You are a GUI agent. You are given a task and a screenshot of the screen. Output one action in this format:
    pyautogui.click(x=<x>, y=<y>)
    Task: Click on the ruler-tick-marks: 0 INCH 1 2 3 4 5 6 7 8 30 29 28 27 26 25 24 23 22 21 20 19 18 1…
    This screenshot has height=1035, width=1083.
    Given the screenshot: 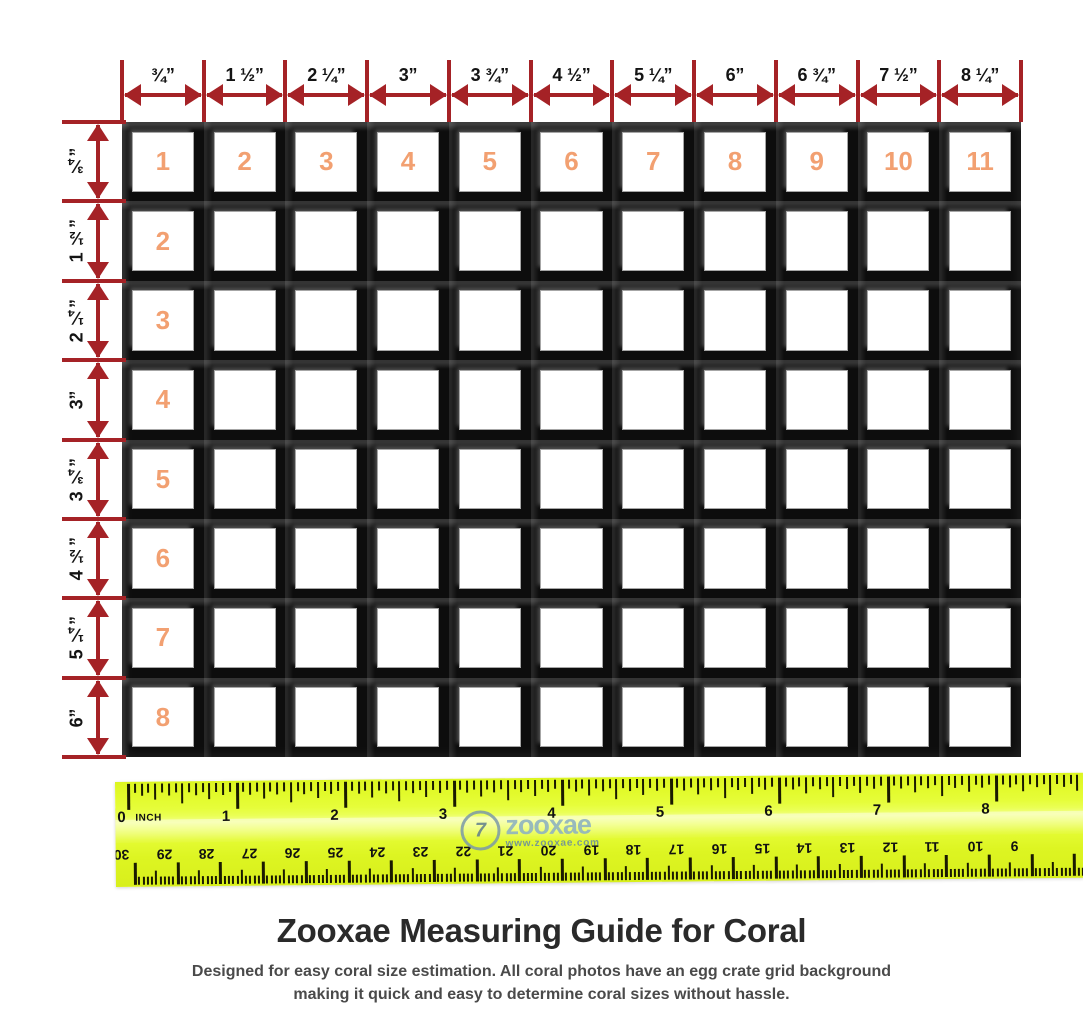 What is the action you would take?
    pyautogui.click(x=599, y=829)
    